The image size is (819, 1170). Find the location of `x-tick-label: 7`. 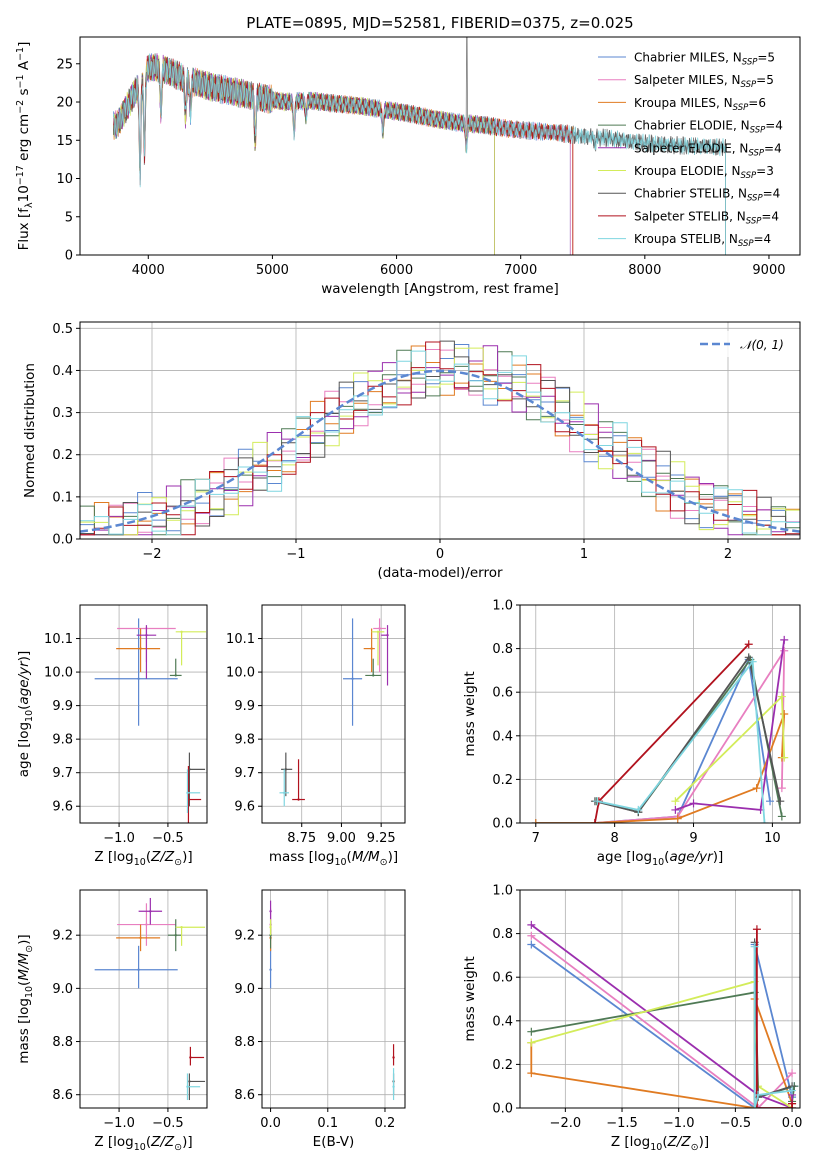

x-tick-label: 7 is located at coordinates (536, 838).